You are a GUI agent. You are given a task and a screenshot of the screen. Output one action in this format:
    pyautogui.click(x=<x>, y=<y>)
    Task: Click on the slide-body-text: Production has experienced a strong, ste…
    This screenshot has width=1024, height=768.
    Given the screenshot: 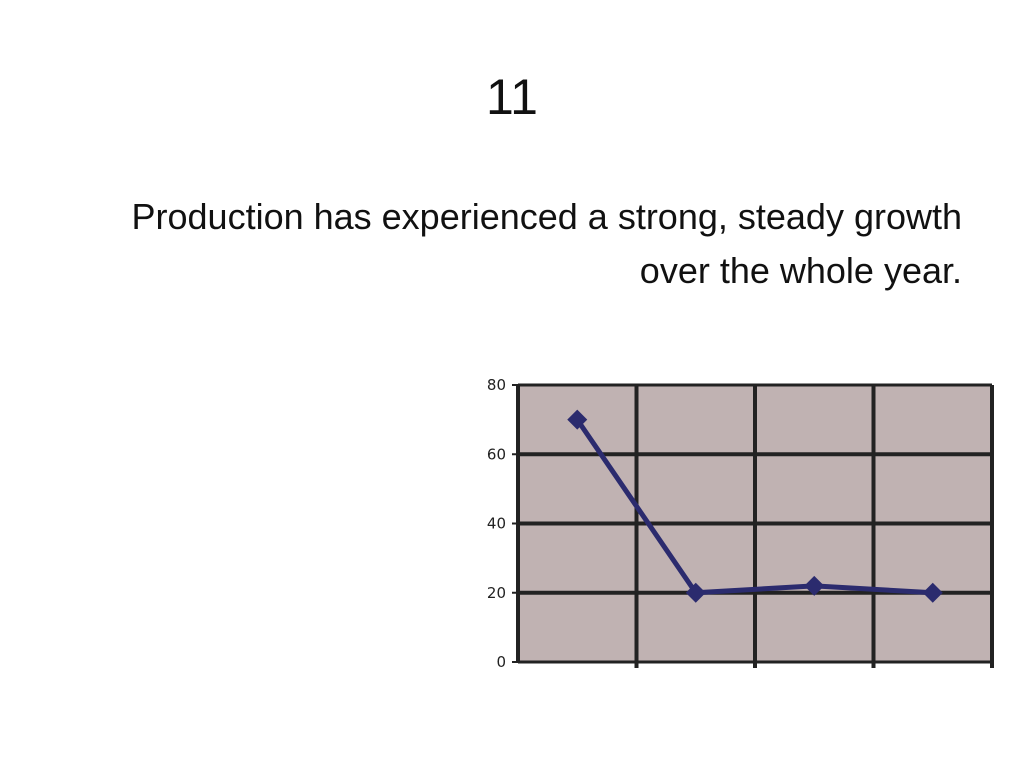 What is the action you would take?
    pyautogui.click(x=547, y=243)
    